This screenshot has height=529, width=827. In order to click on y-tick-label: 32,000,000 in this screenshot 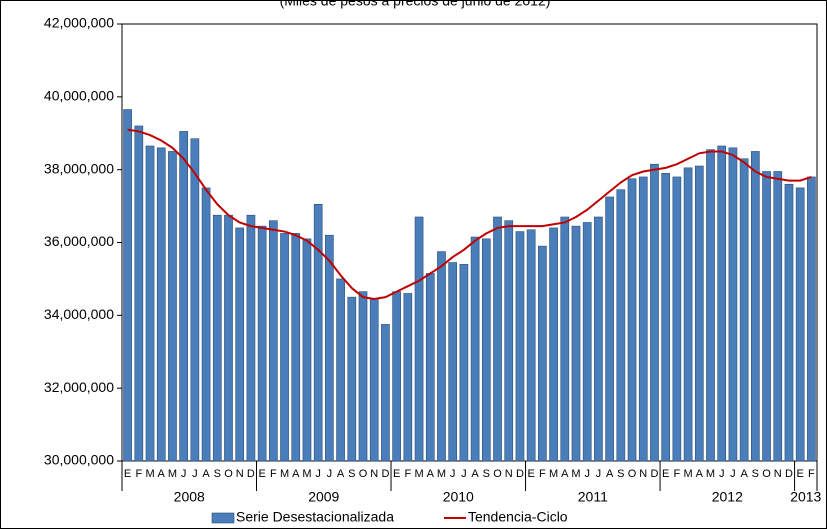, I will do `click(79, 387)`.